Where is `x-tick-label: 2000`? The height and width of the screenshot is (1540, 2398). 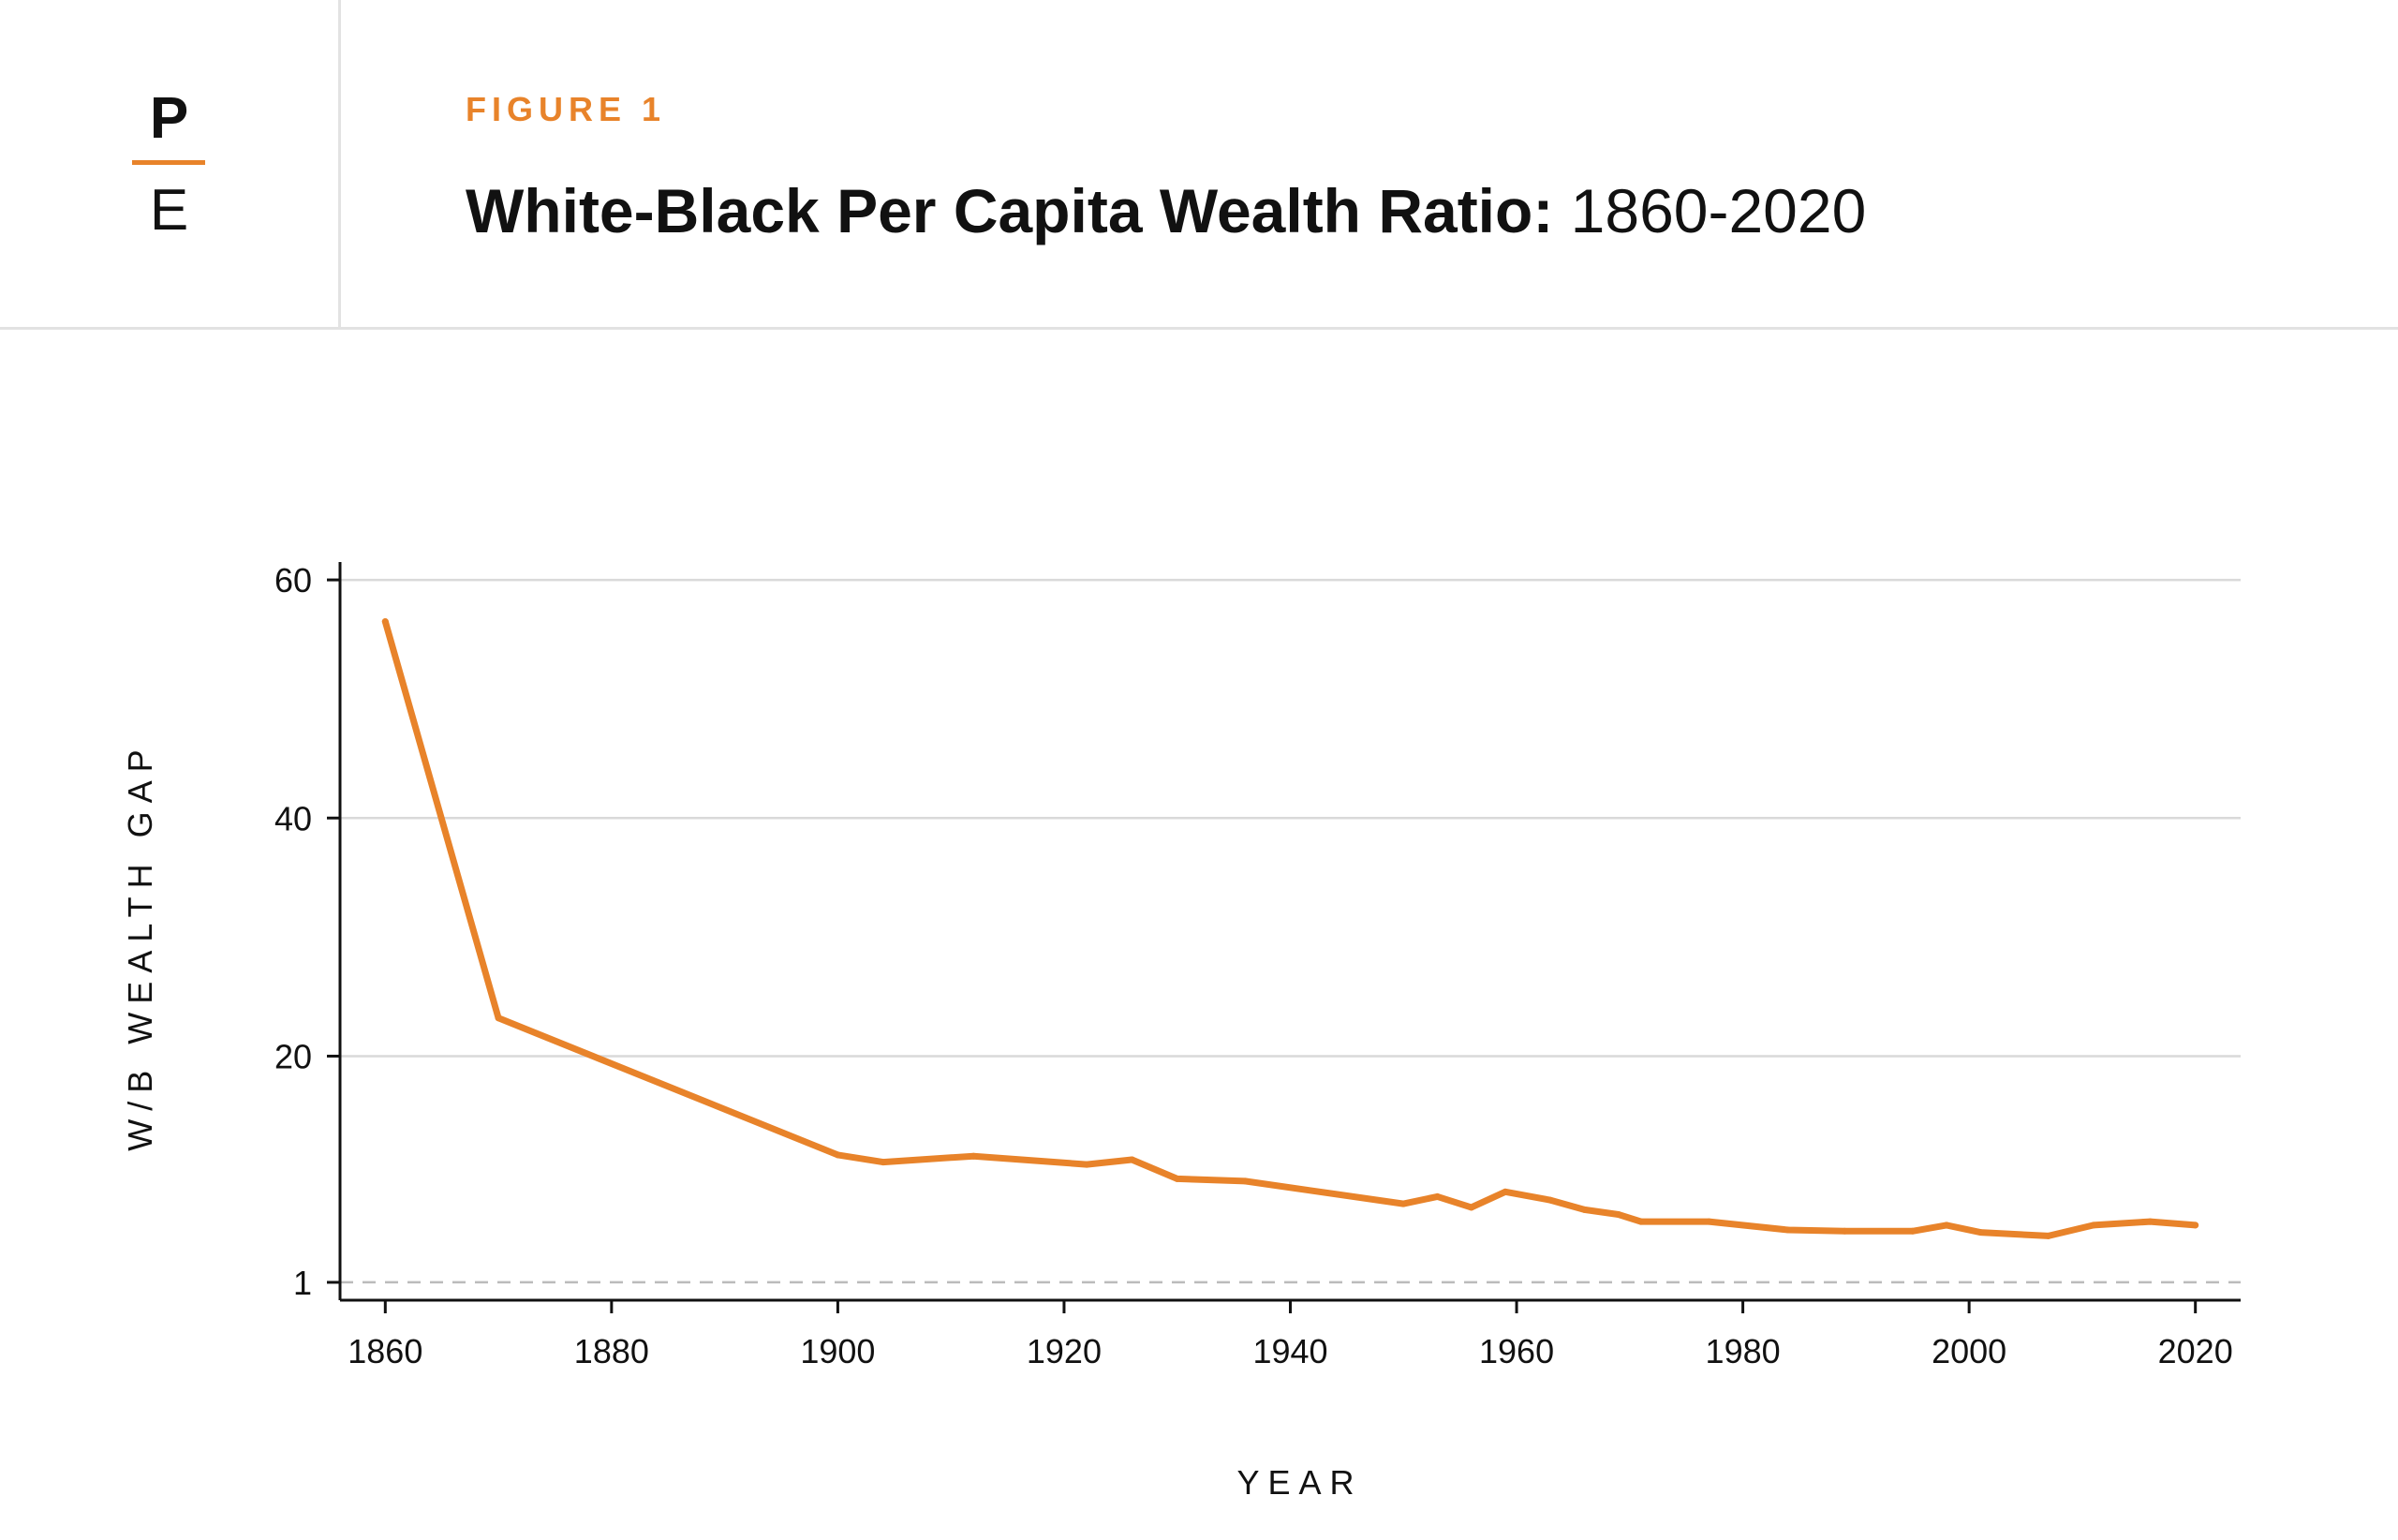
x-tick-label: 2000 is located at coordinates (1969, 1351).